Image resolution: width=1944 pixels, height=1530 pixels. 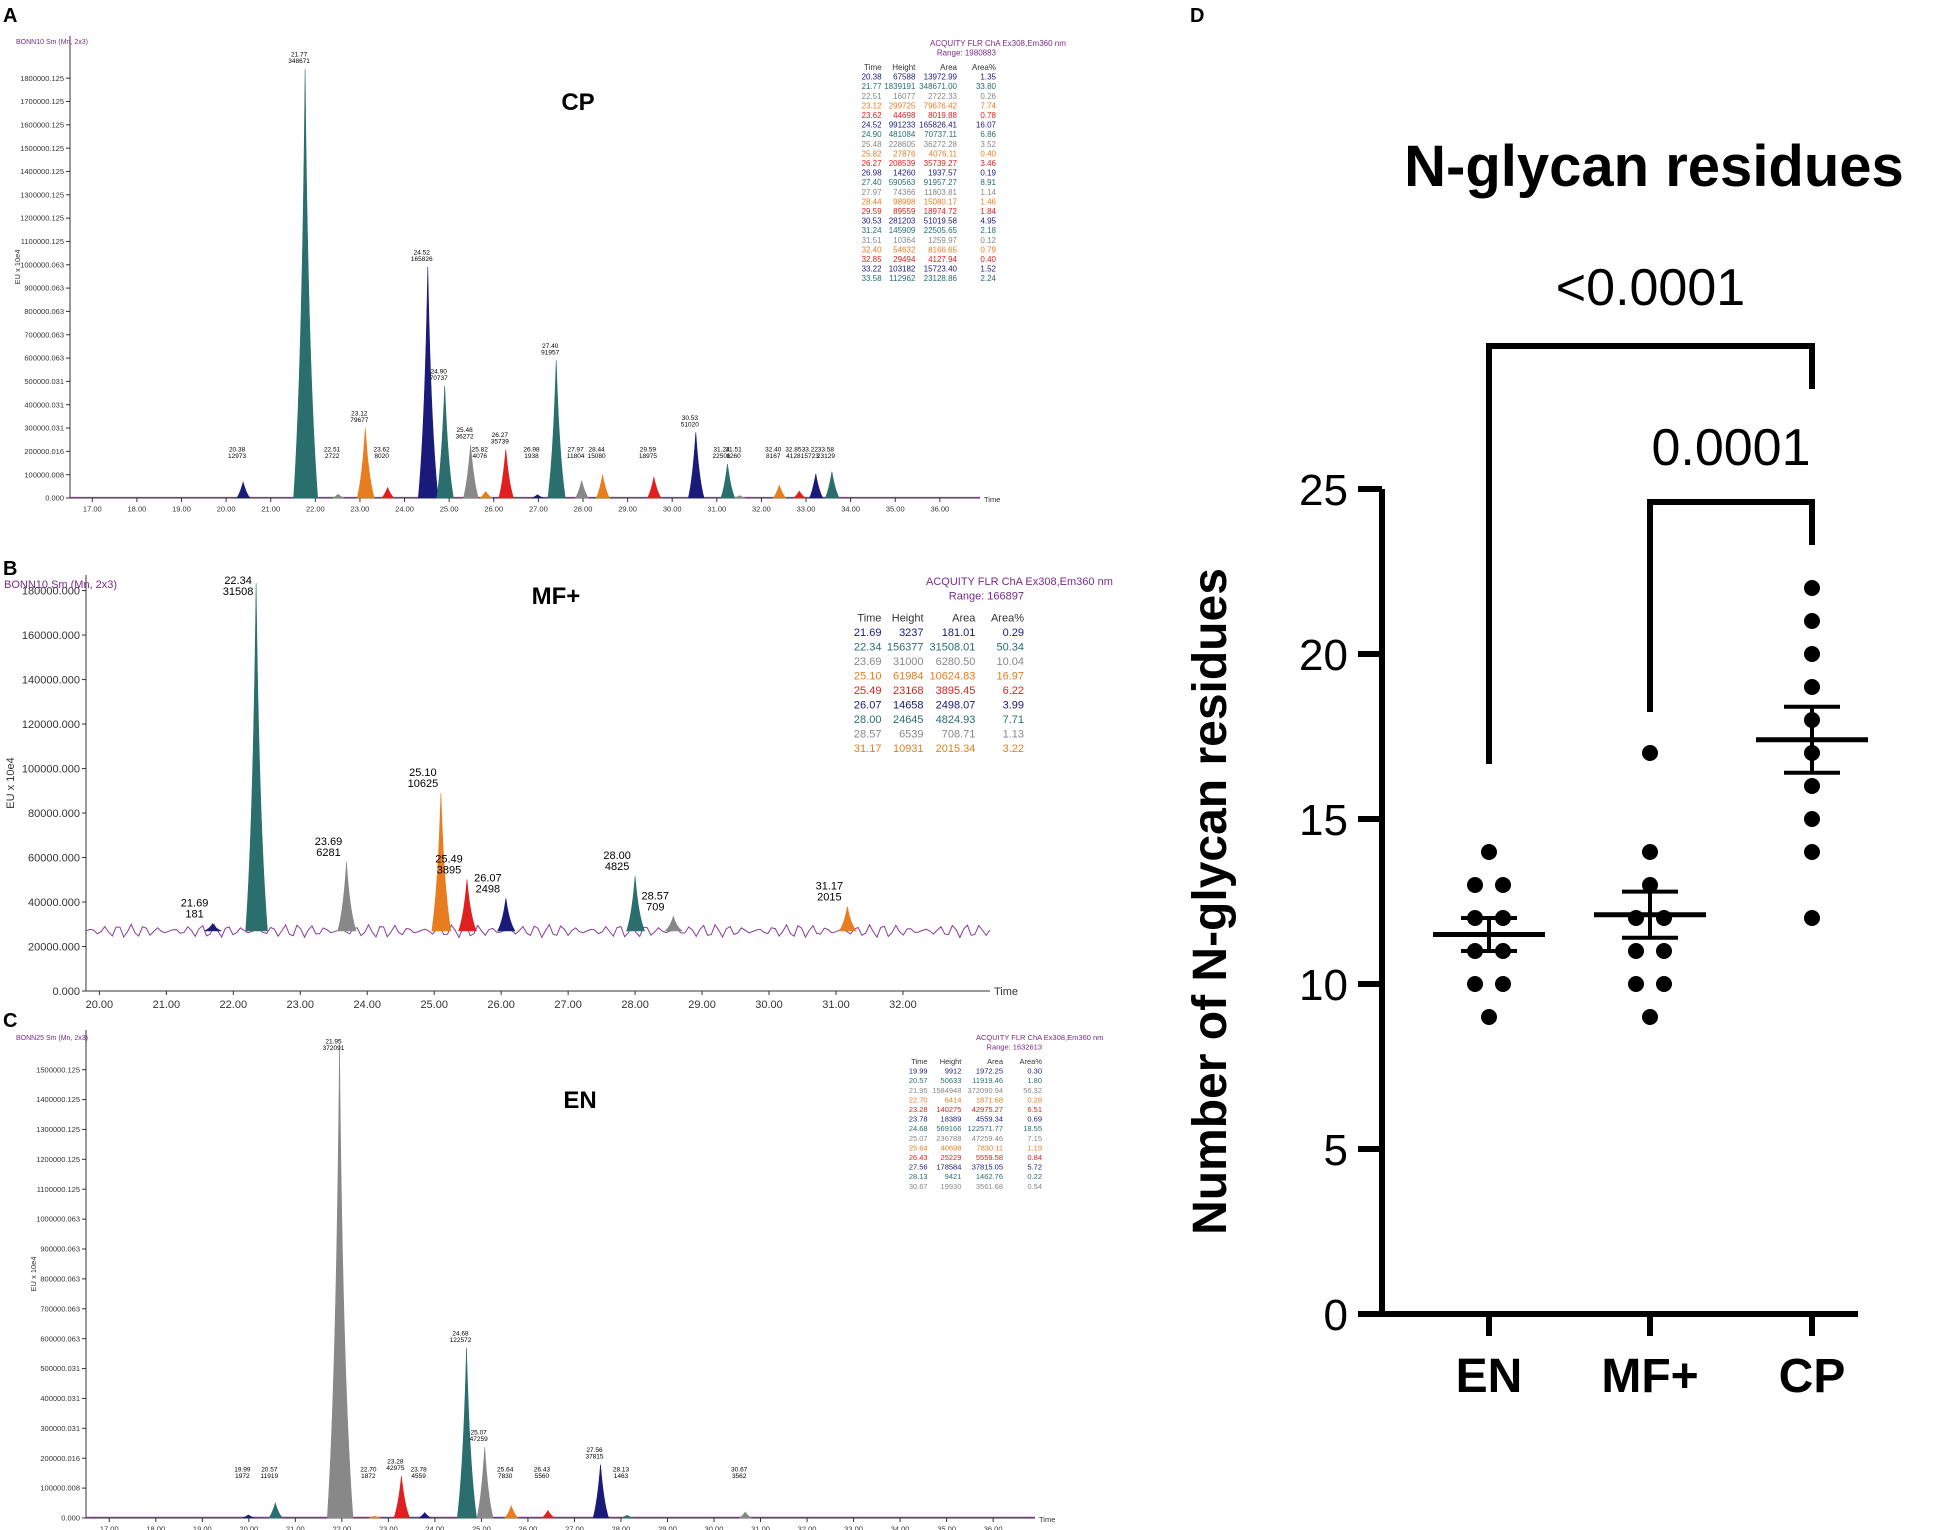 I want to click on chrom-c-table-cell: 0.54, so click(x=1034, y=1186).